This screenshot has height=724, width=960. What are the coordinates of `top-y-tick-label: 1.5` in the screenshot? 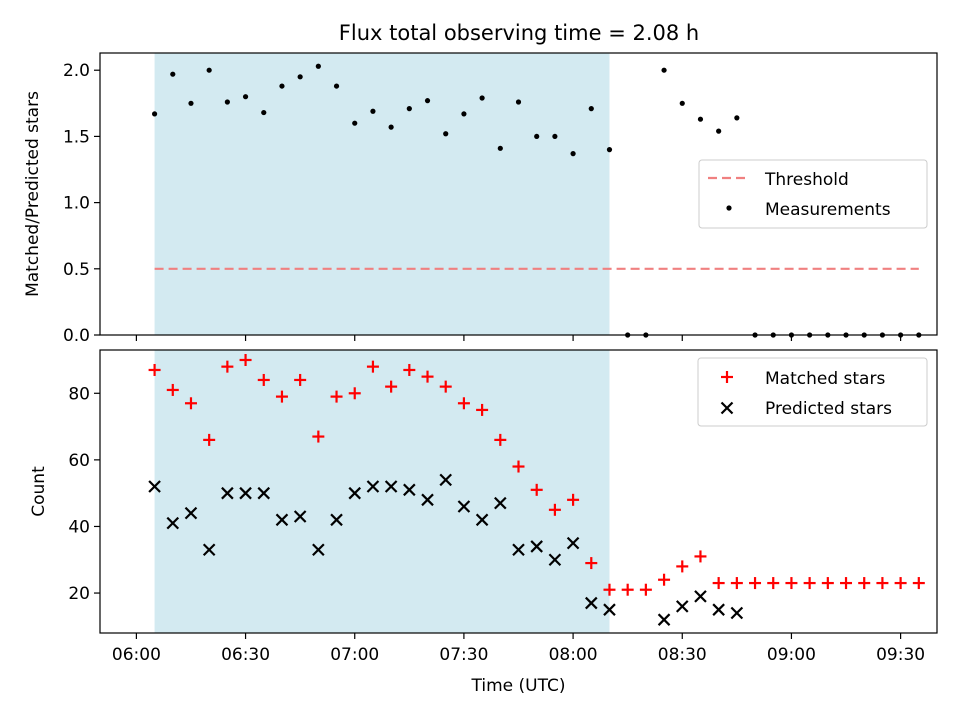 It's located at (76, 137).